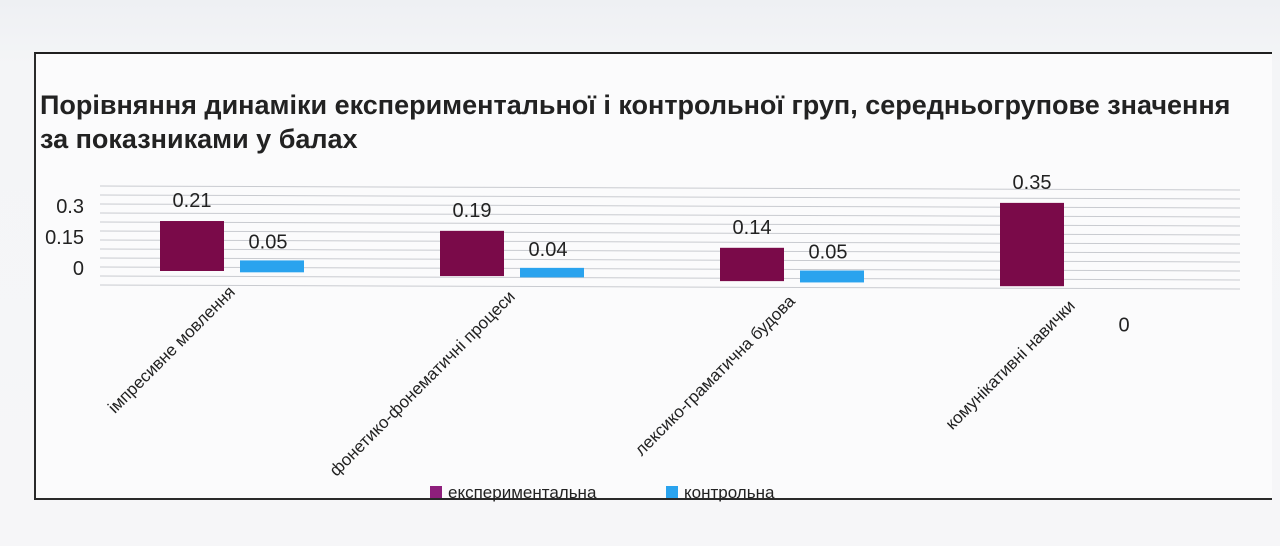  I want to click on data-label-experimental: 0.21, so click(192, 201).